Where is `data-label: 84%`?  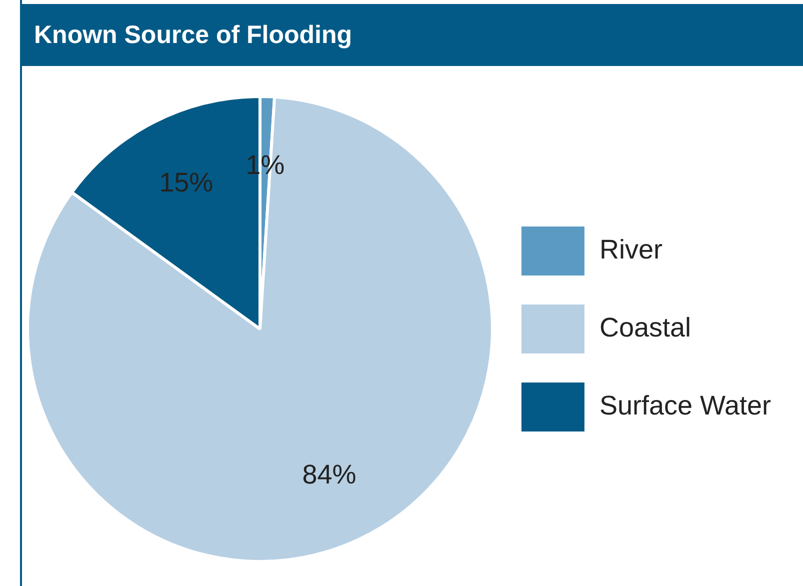
data-label: 84% is located at coordinates (329, 475).